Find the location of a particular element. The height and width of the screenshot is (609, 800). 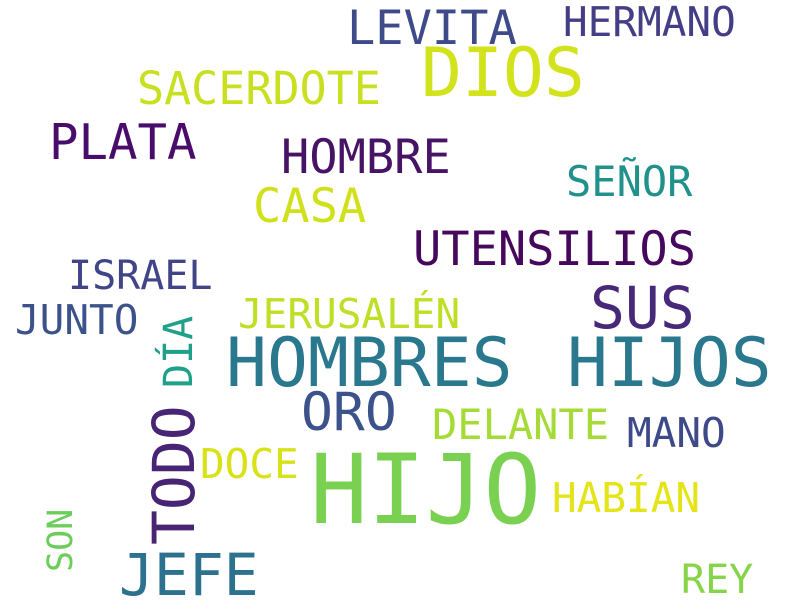

word-hermano: HERMANO is located at coordinates (649, 23).